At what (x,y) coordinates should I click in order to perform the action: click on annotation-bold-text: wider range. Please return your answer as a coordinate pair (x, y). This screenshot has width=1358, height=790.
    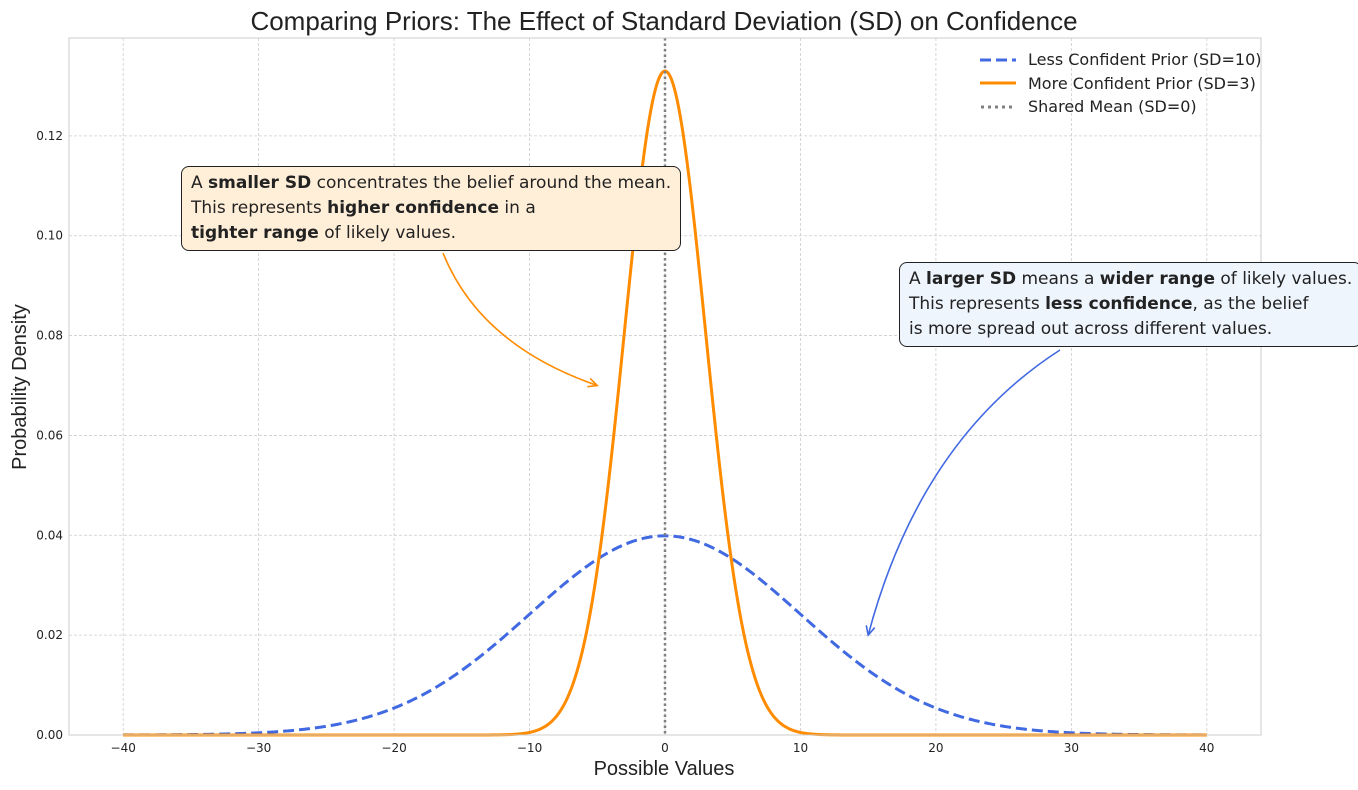
    Looking at the image, I should click on (1157, 279).